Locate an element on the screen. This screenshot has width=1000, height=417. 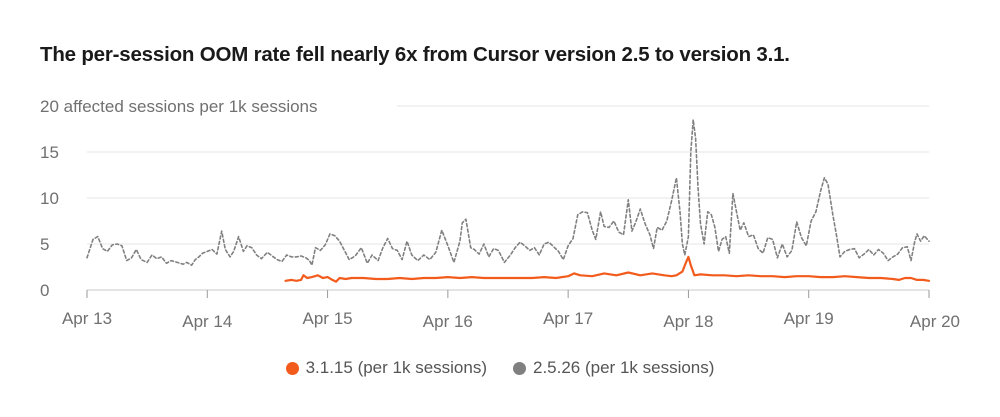
y-tick-label: 10 is located at coordinates (49, 198).